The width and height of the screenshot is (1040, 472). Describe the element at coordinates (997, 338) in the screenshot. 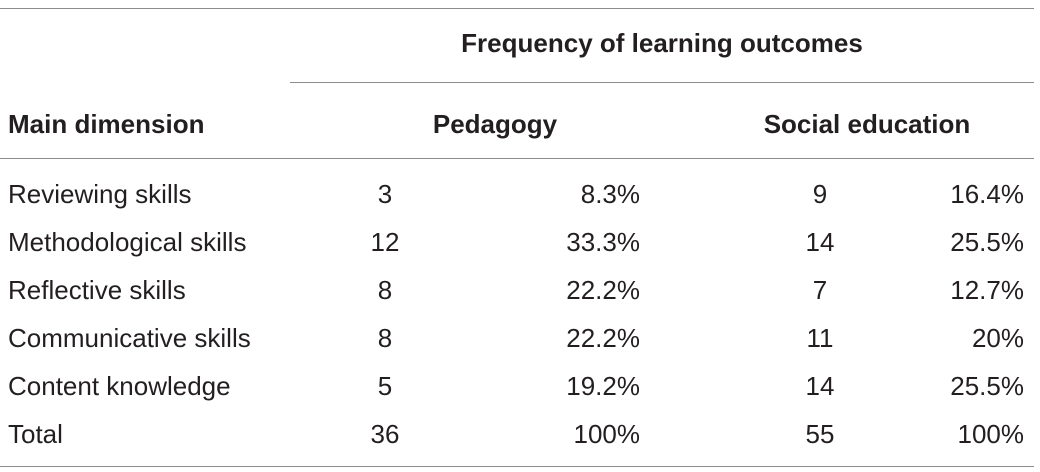

I see `social-percent: 20%` at that location.